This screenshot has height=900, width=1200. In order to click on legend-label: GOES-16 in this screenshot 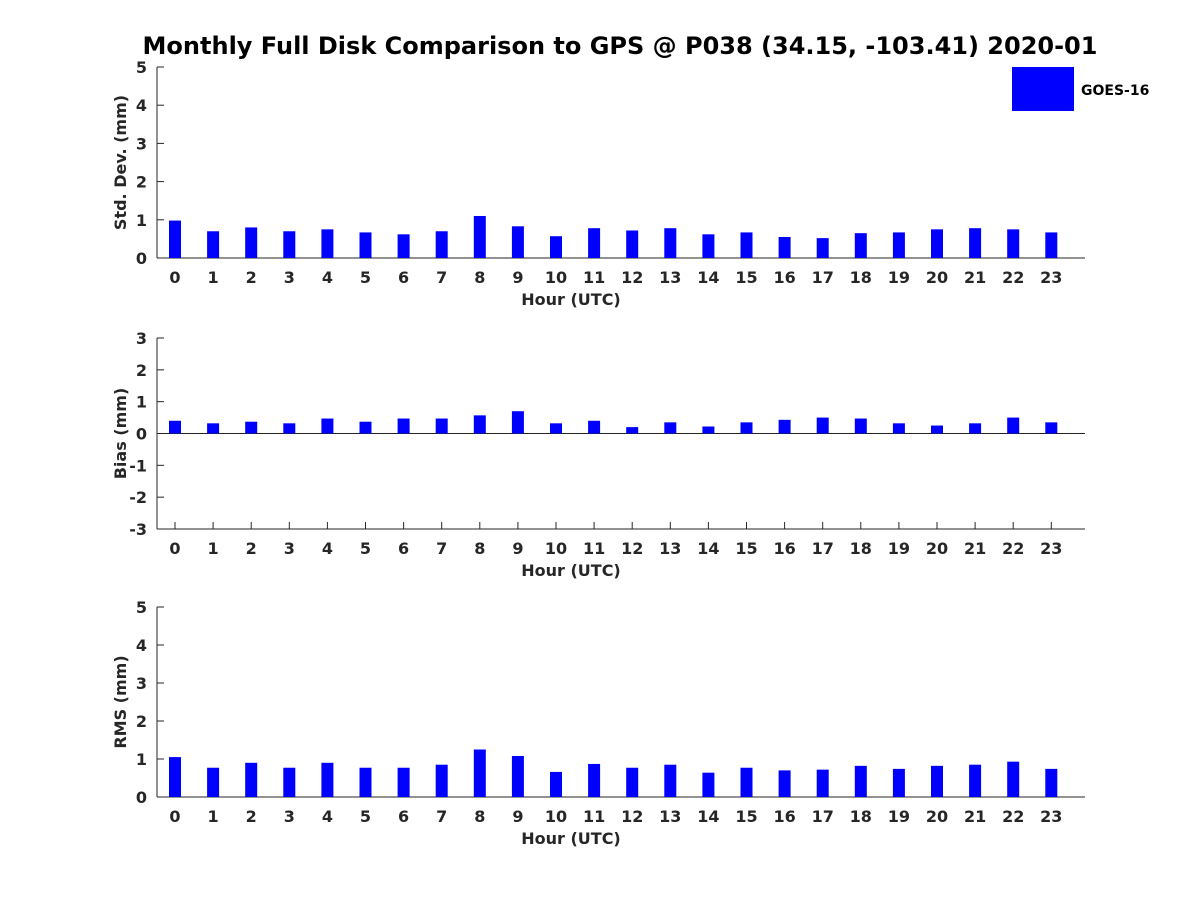, I will do `click(1115, 91)`.